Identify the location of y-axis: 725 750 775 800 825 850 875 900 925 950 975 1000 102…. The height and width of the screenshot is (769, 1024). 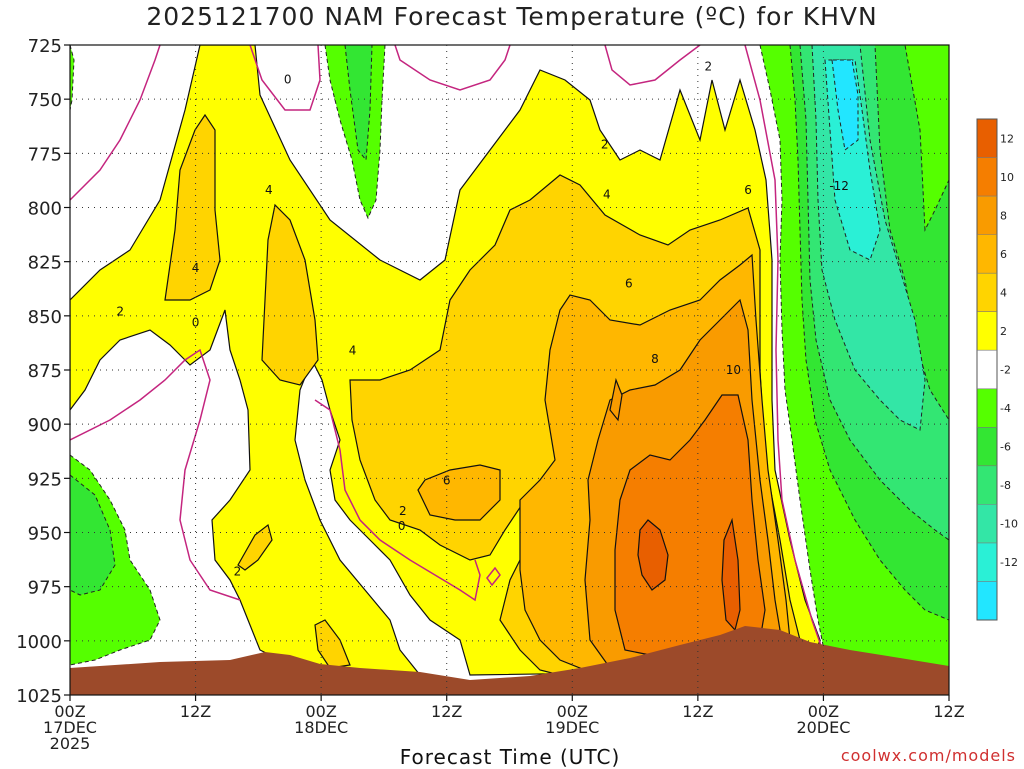
(43, 371).